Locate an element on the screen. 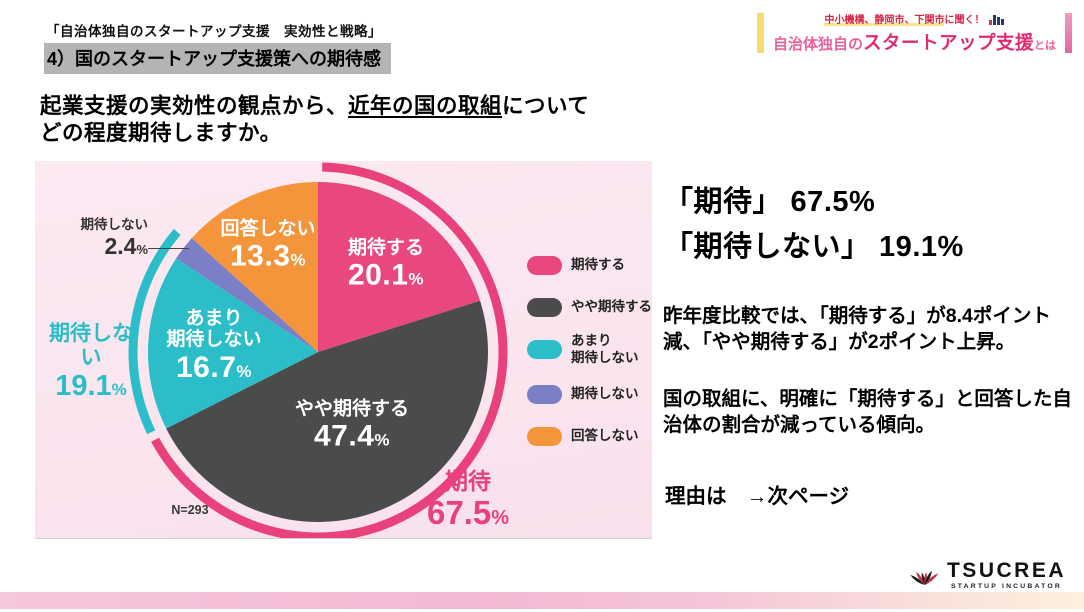 The image size is (1084, 612). legend-item-kitai-shinai: 期待しない is located at coordinates (583, 394).